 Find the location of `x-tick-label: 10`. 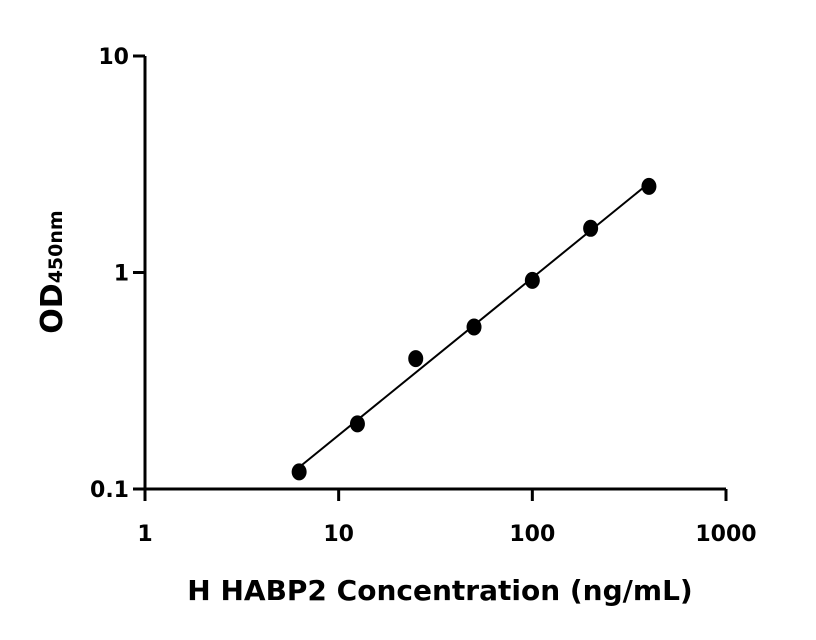

x-tick-label: 10 is located at coordinates (338, 534).